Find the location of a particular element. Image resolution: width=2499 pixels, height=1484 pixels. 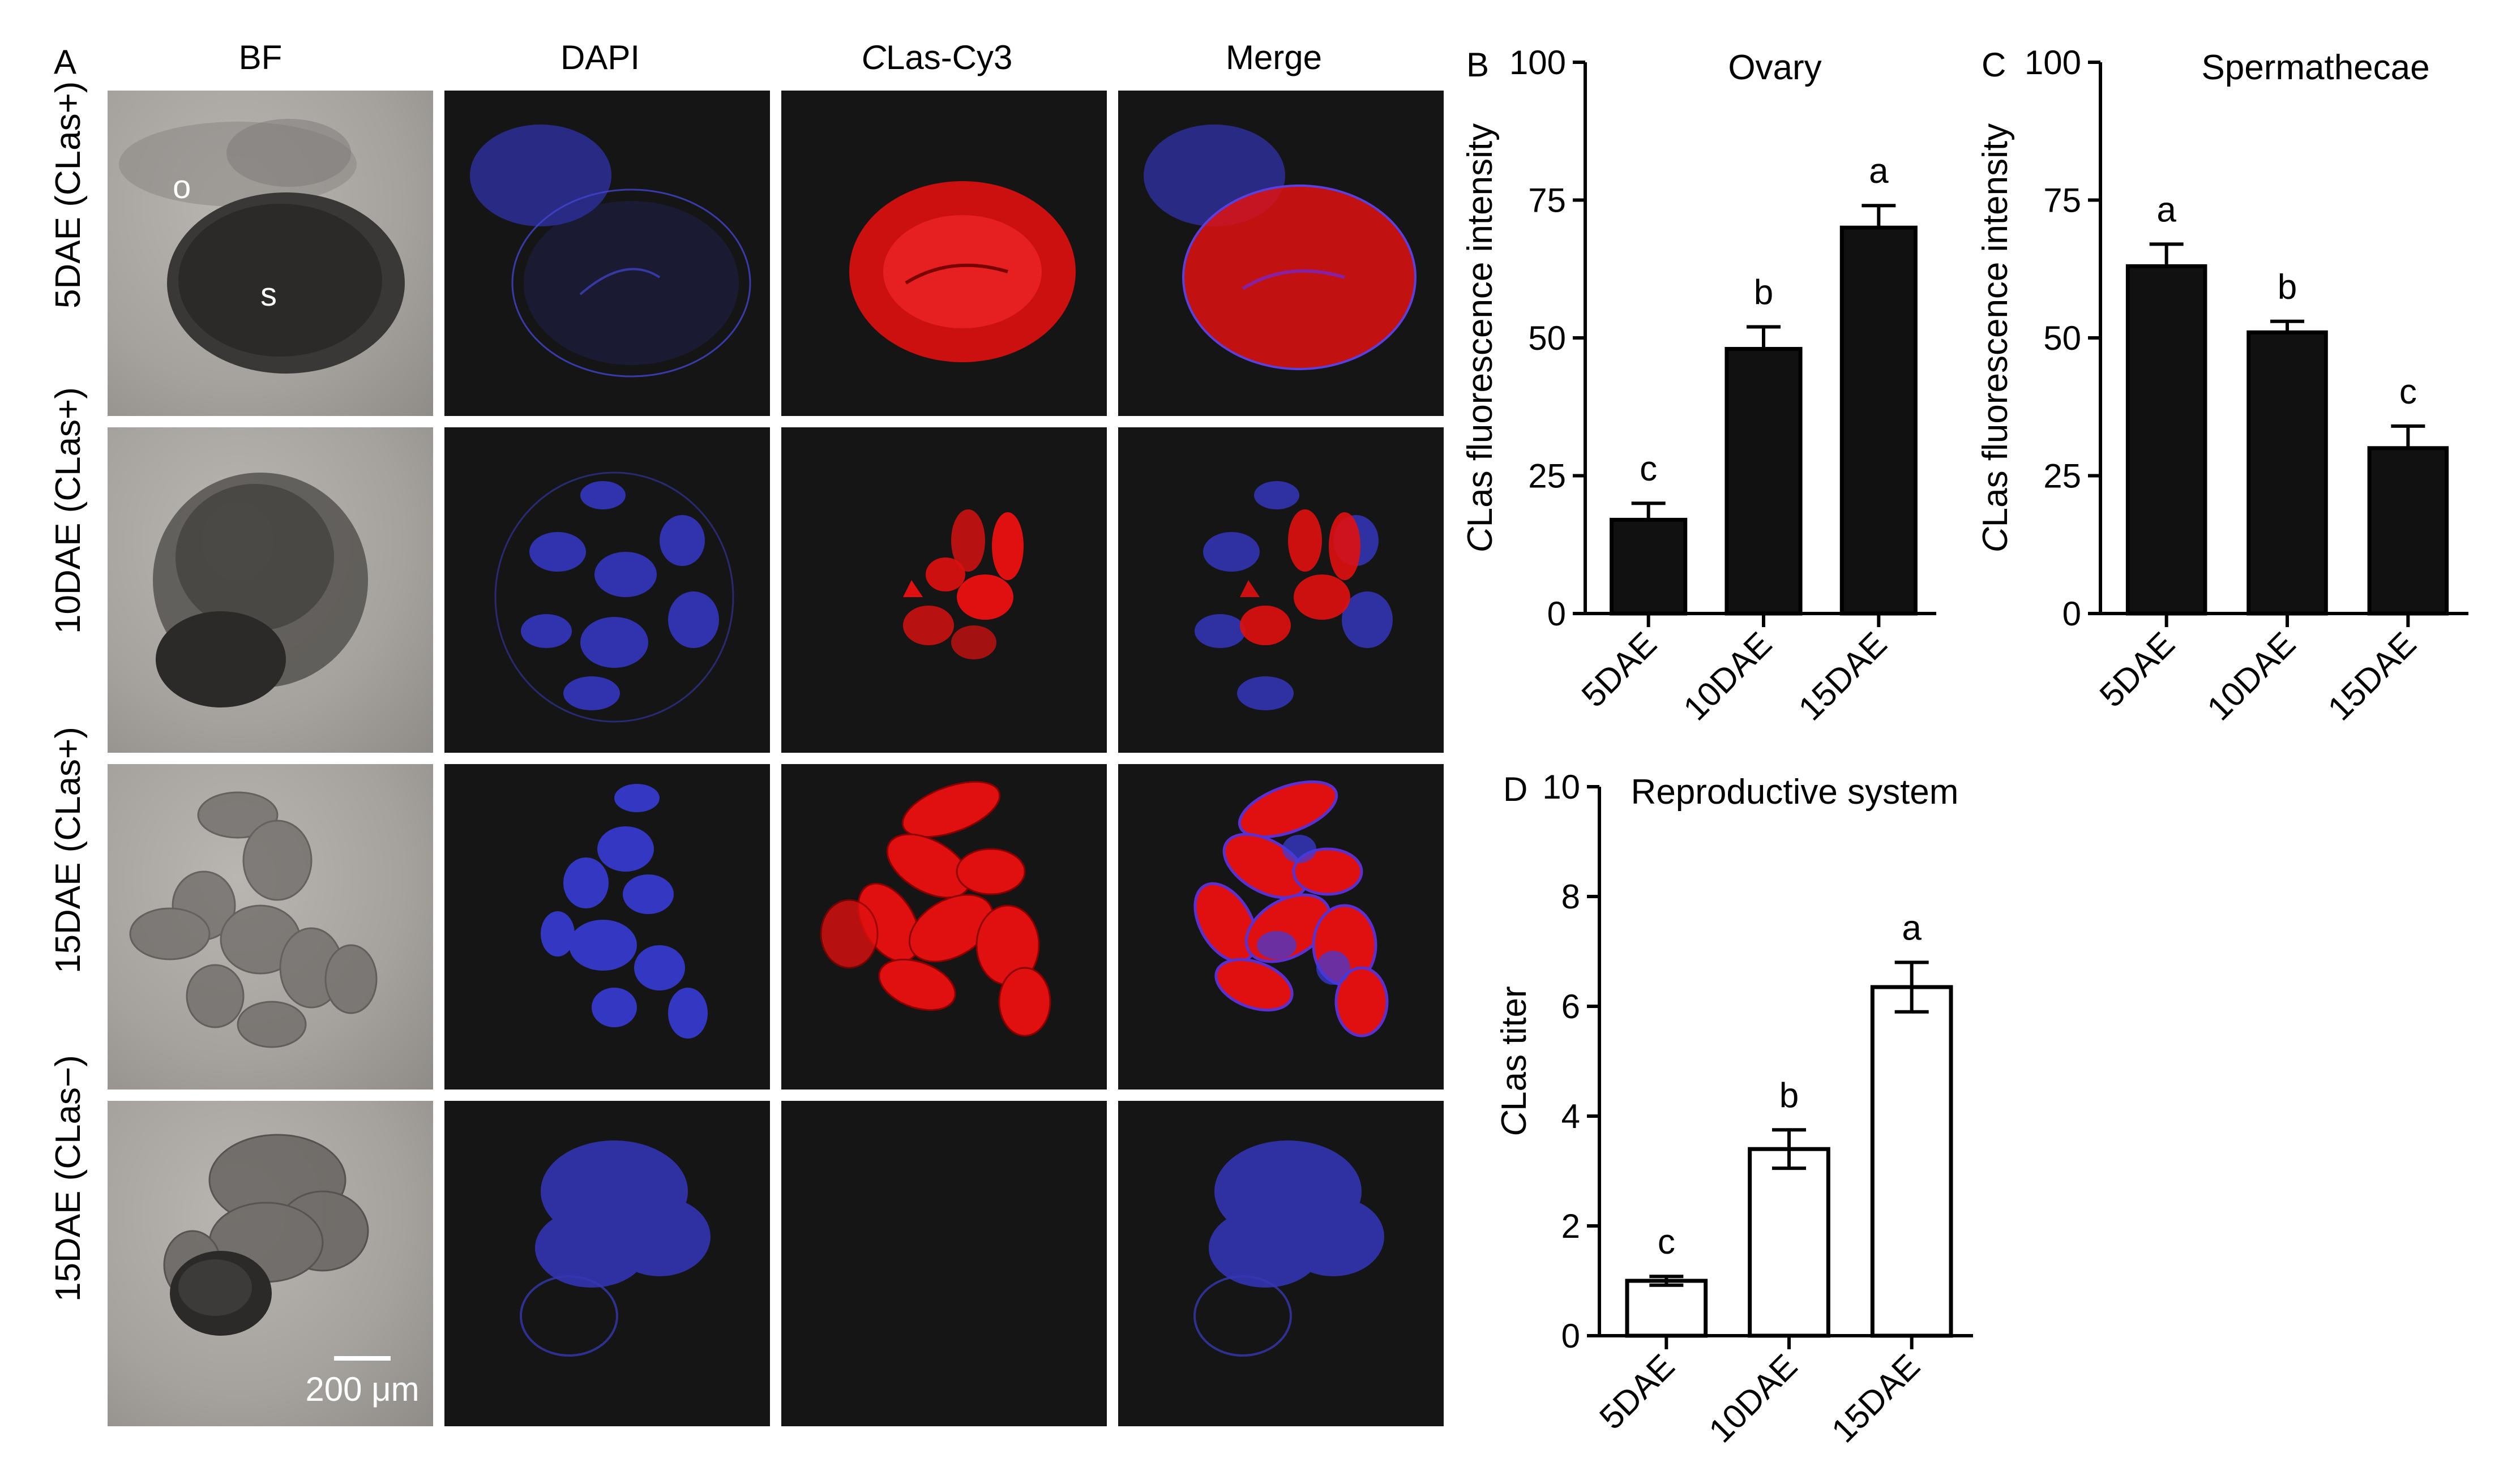

row-label-15dae-clas-pos: 15DAE (CLas+) is located at coordinates (68, 850).